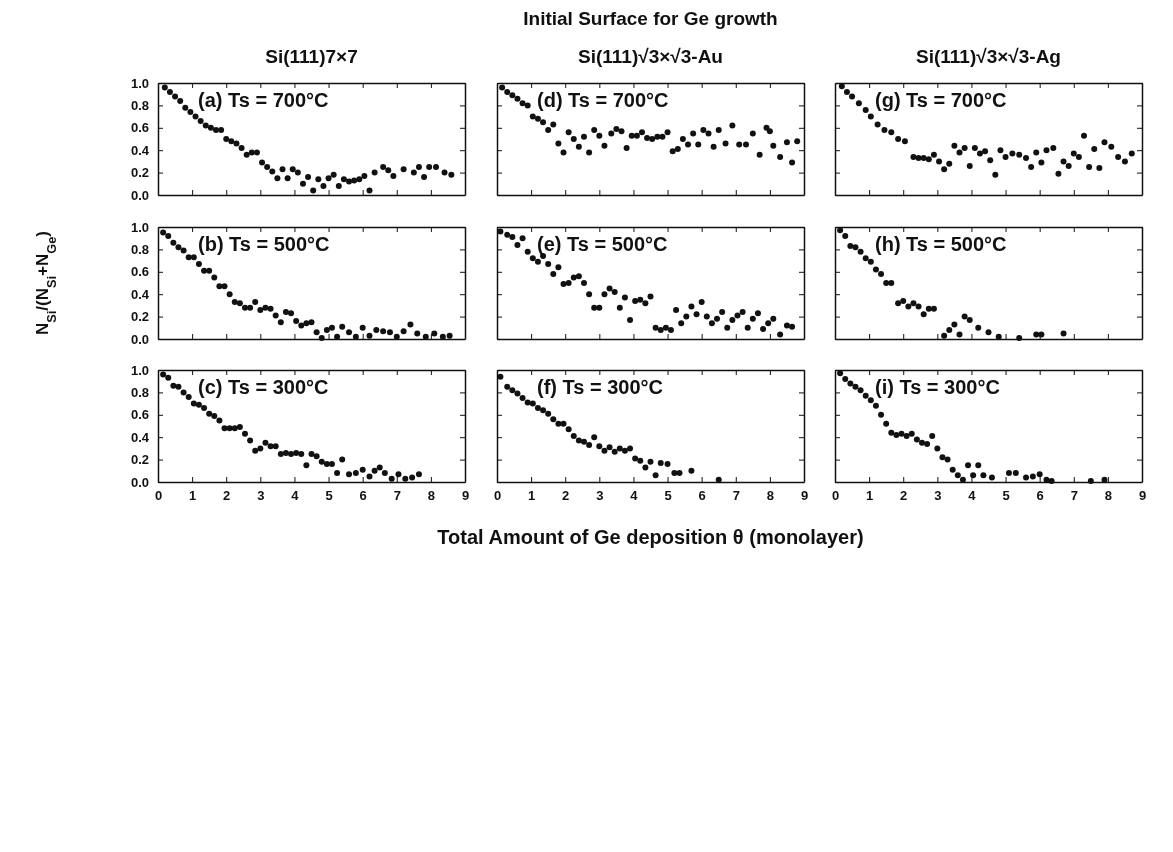 The width and height of the screenshot is (1173, 852). I want to click on y-tick-label: 0.6, so click(139, 272).